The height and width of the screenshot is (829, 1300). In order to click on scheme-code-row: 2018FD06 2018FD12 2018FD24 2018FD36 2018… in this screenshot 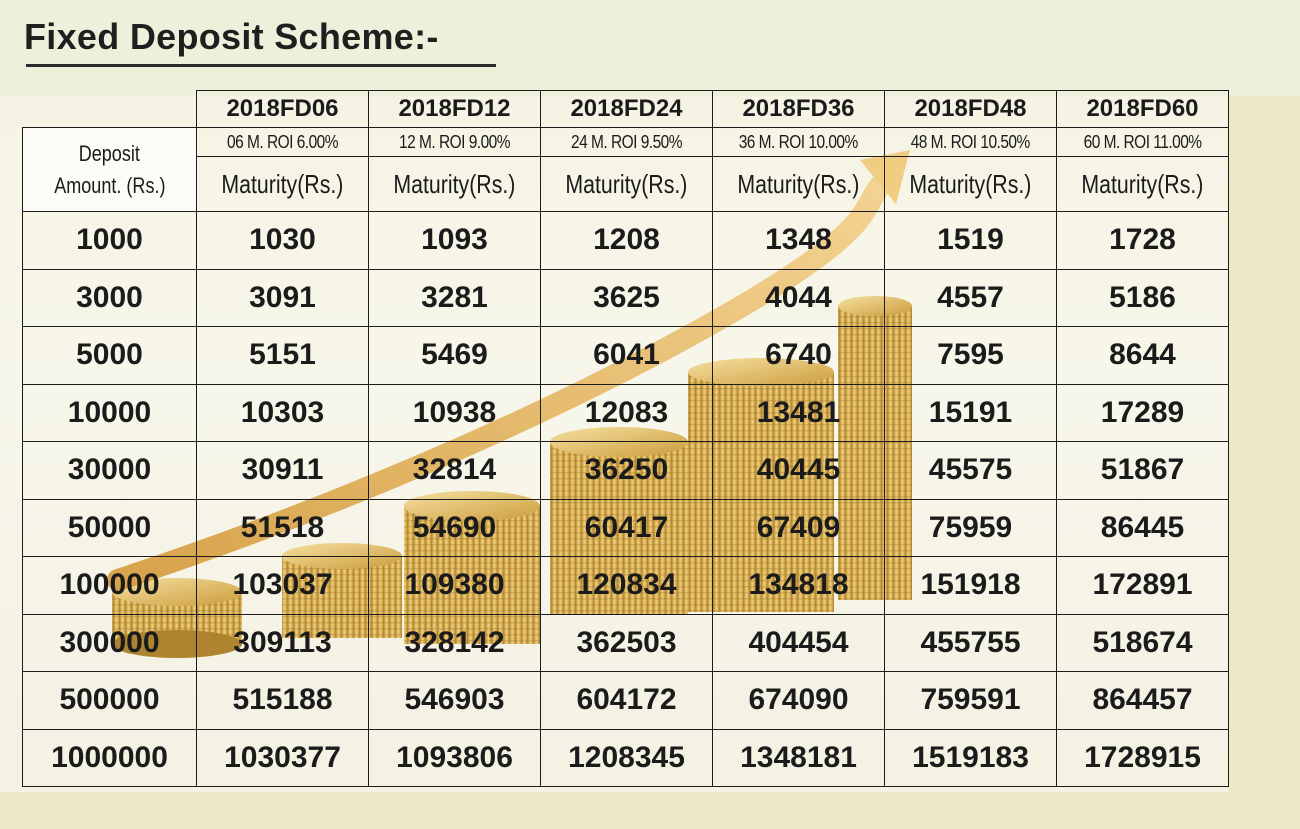, I will do `click(626, 109)`.